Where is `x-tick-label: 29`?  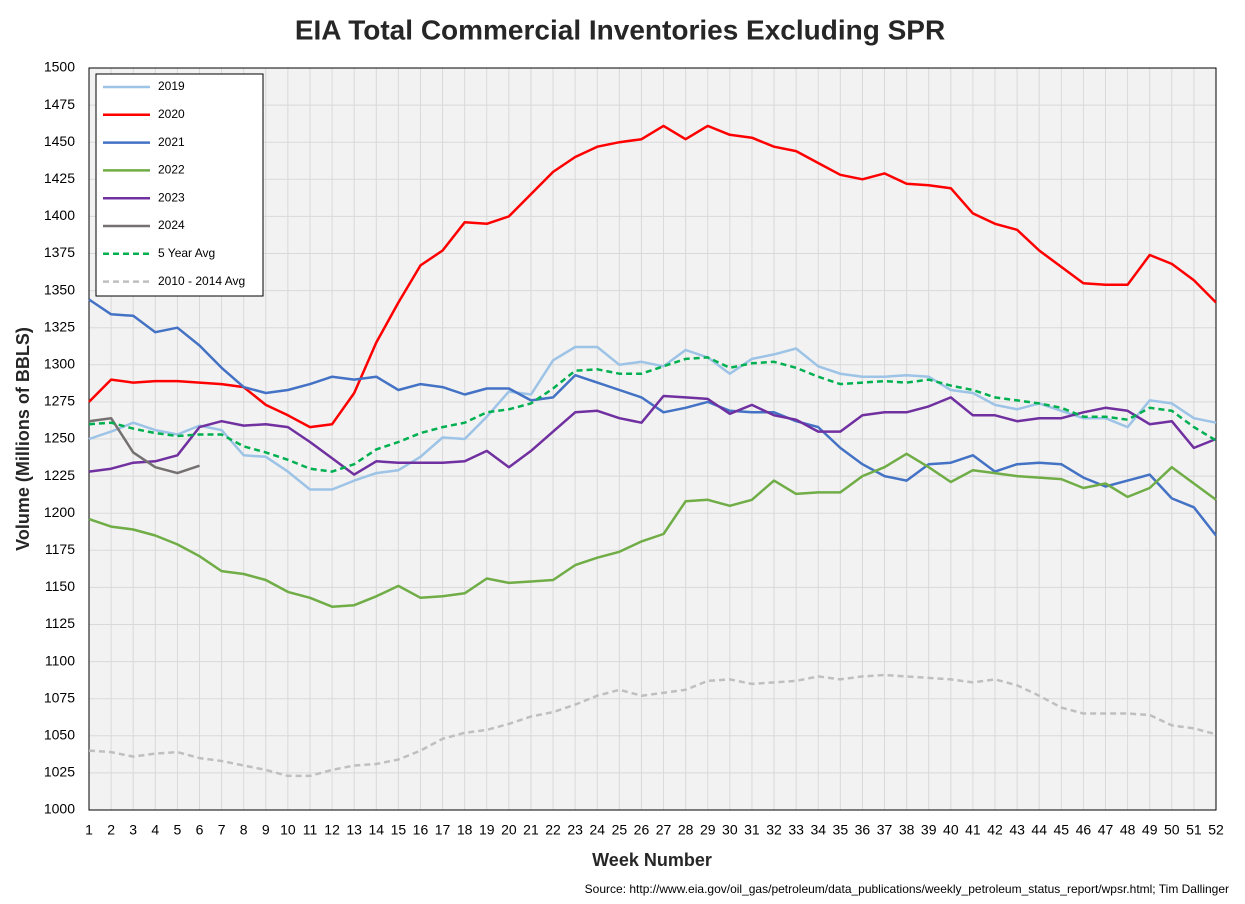
x-tick-label: 29 is located at coordinates (708, 830).